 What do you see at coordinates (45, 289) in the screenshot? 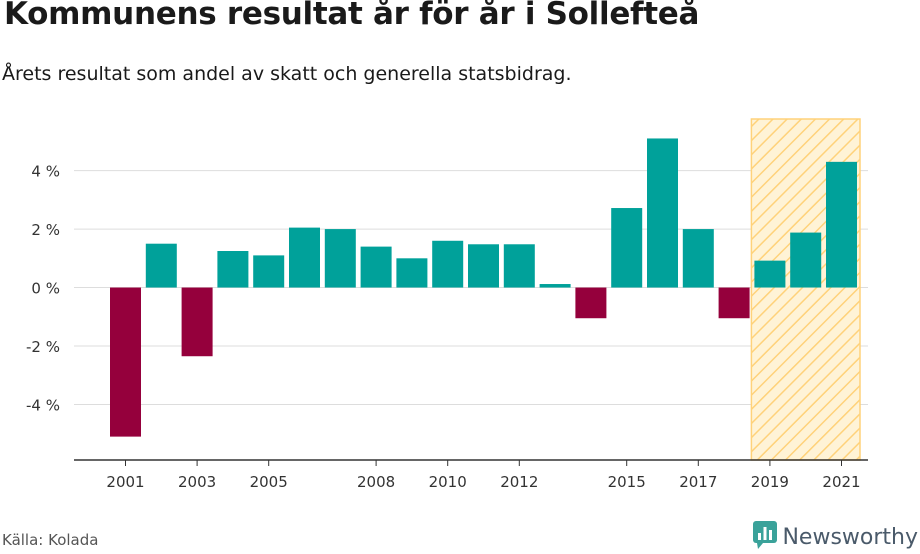
I see `y-tick-label: 0 %` at bounding box center [45, 289].